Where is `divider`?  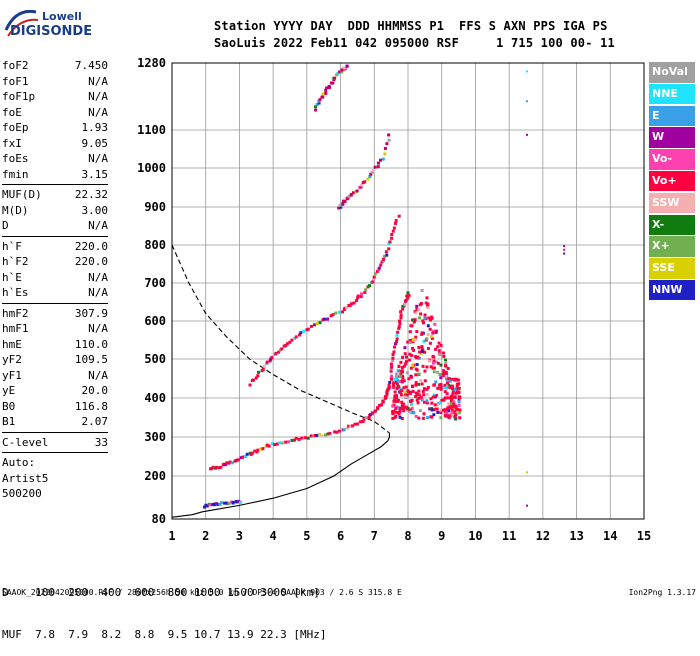 divider is located at coordinates (55, 184).